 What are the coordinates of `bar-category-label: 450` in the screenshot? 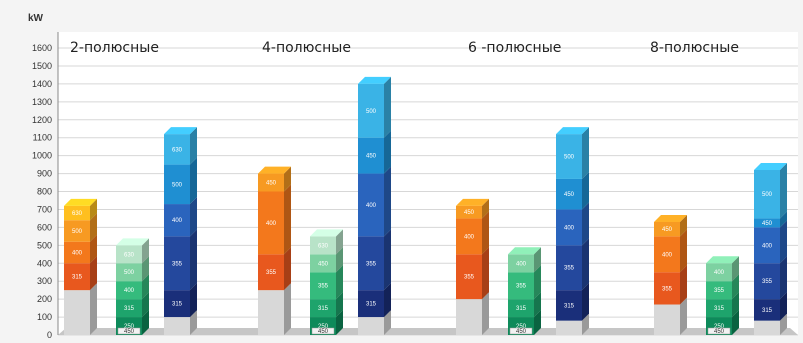 It's located at (719, 332).